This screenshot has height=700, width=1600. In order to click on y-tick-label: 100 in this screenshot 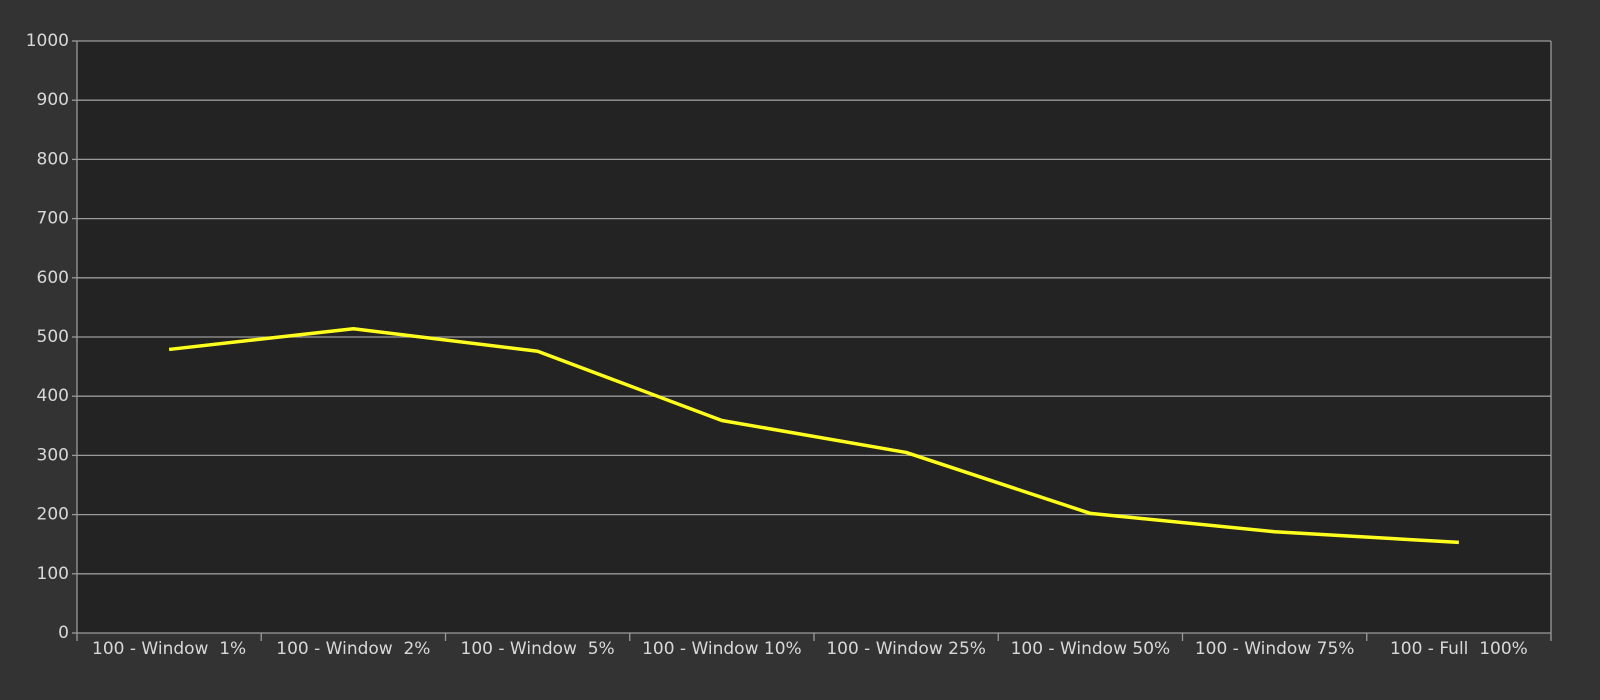, I will do `click(53, 574)`.